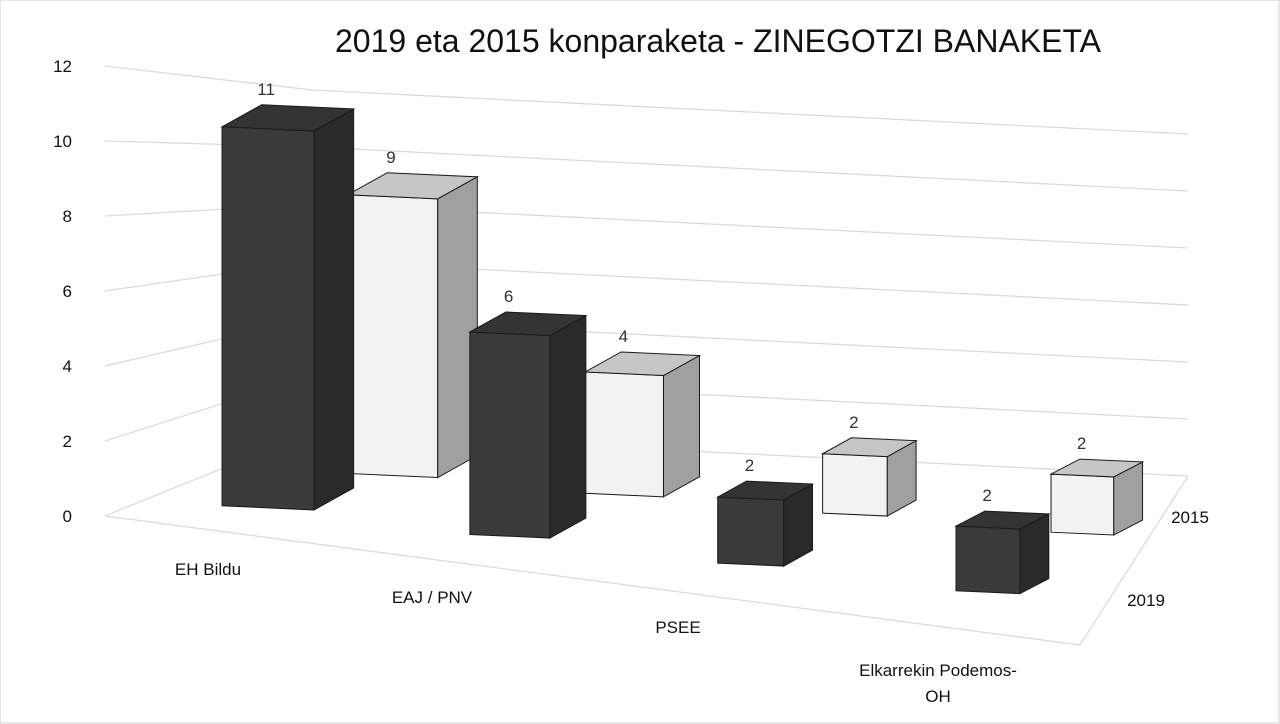  Describe the element at coordinates (938, 696) in the screenshot. I see `x-category-label-line: OH` at that location.